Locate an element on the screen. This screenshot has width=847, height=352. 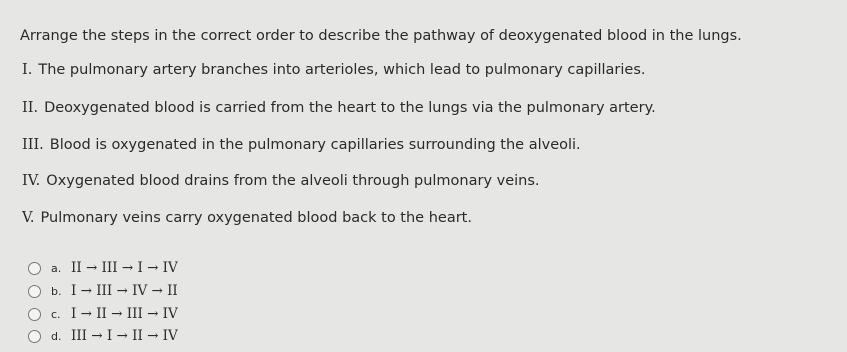
step-numeral: III. is located at coordinates (33, 145).